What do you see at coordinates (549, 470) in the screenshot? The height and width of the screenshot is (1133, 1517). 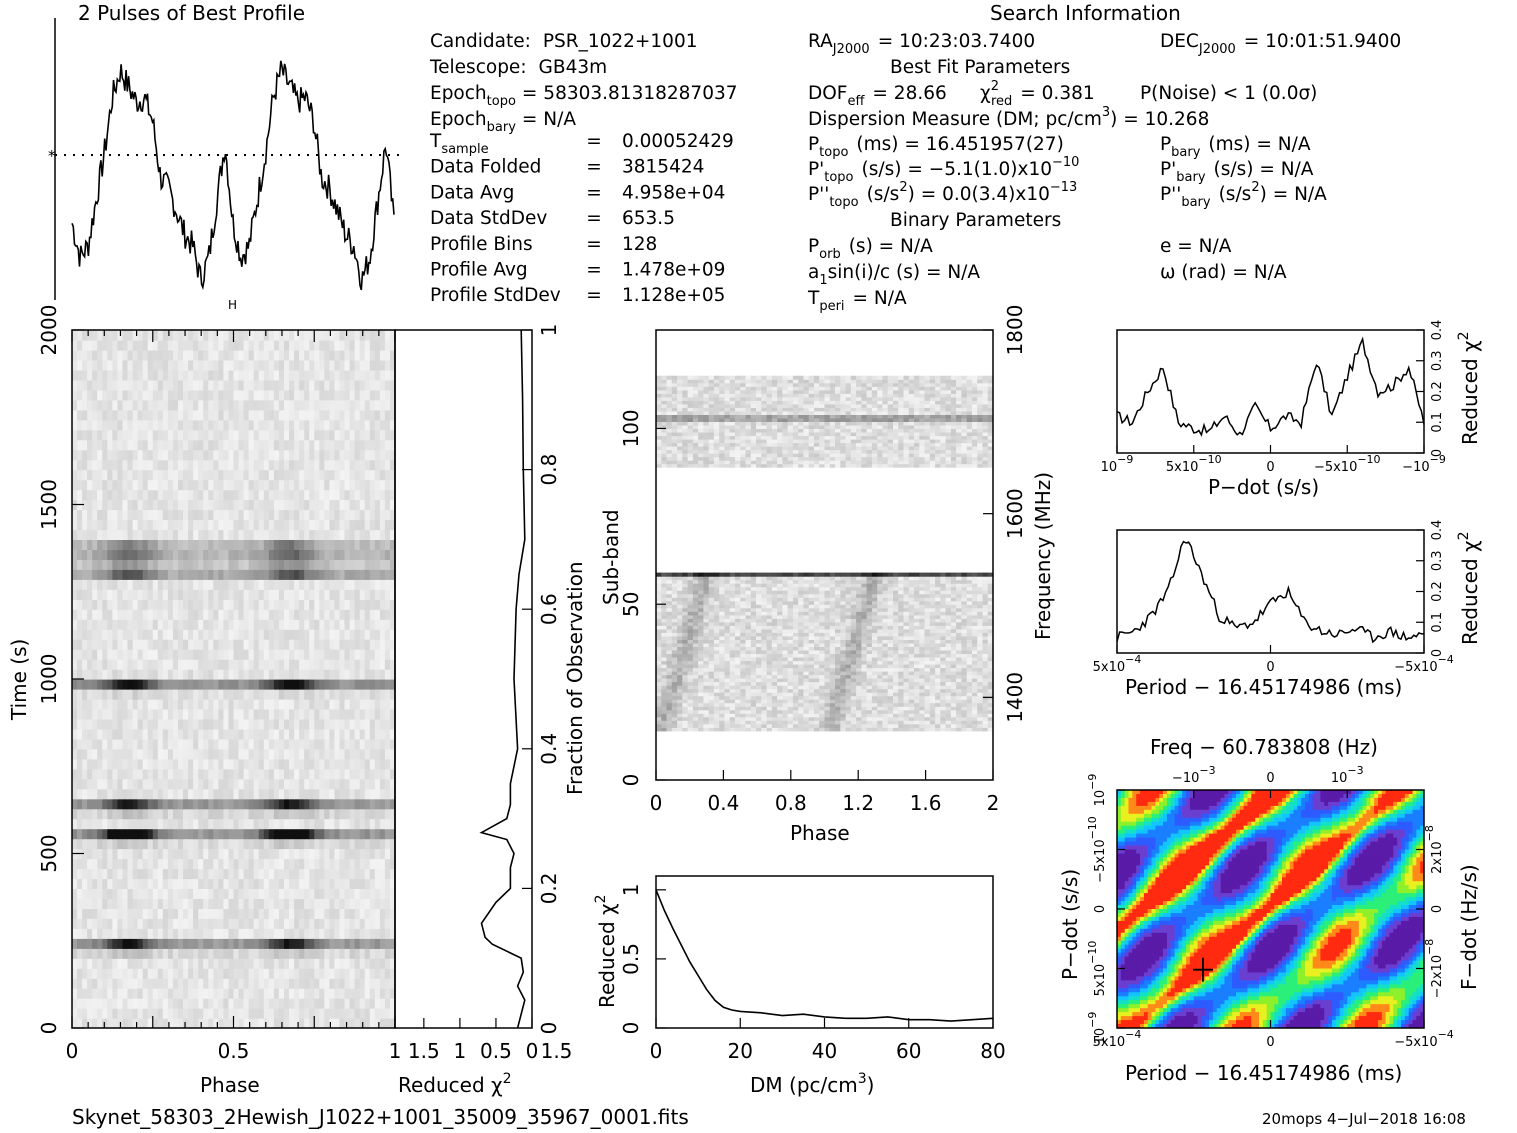 I see `time-chi2-ytick: 0.8` at bounding box center [549, 470].